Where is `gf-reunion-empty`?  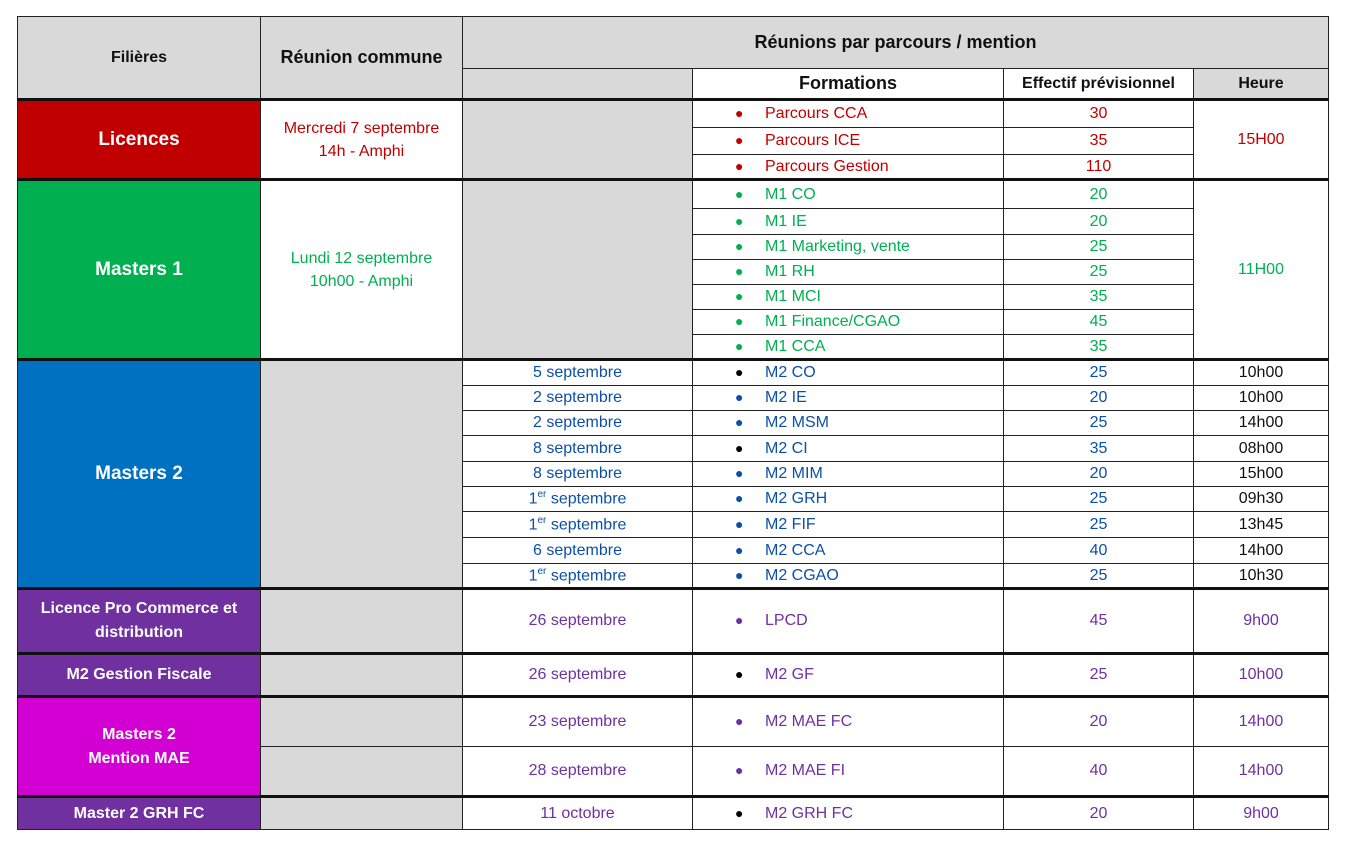
gf-reunion-empty is located at coordinates (361, 674).